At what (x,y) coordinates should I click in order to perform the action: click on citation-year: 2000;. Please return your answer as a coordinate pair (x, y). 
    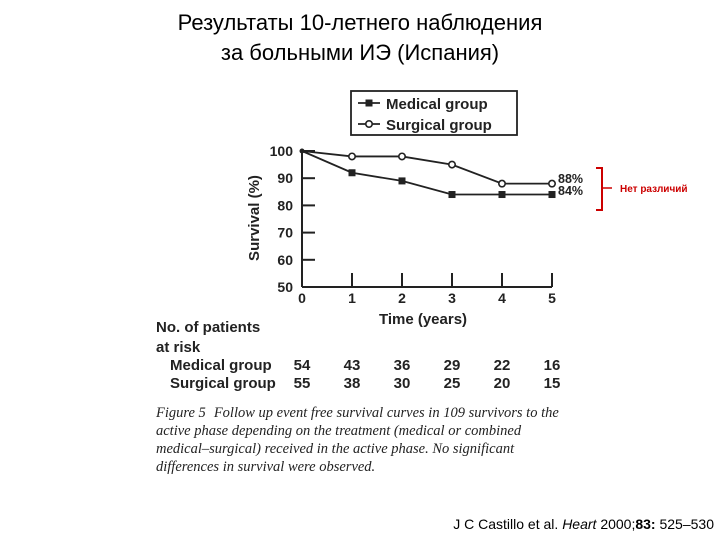
    Looking at the image, I should click on (618, 524).